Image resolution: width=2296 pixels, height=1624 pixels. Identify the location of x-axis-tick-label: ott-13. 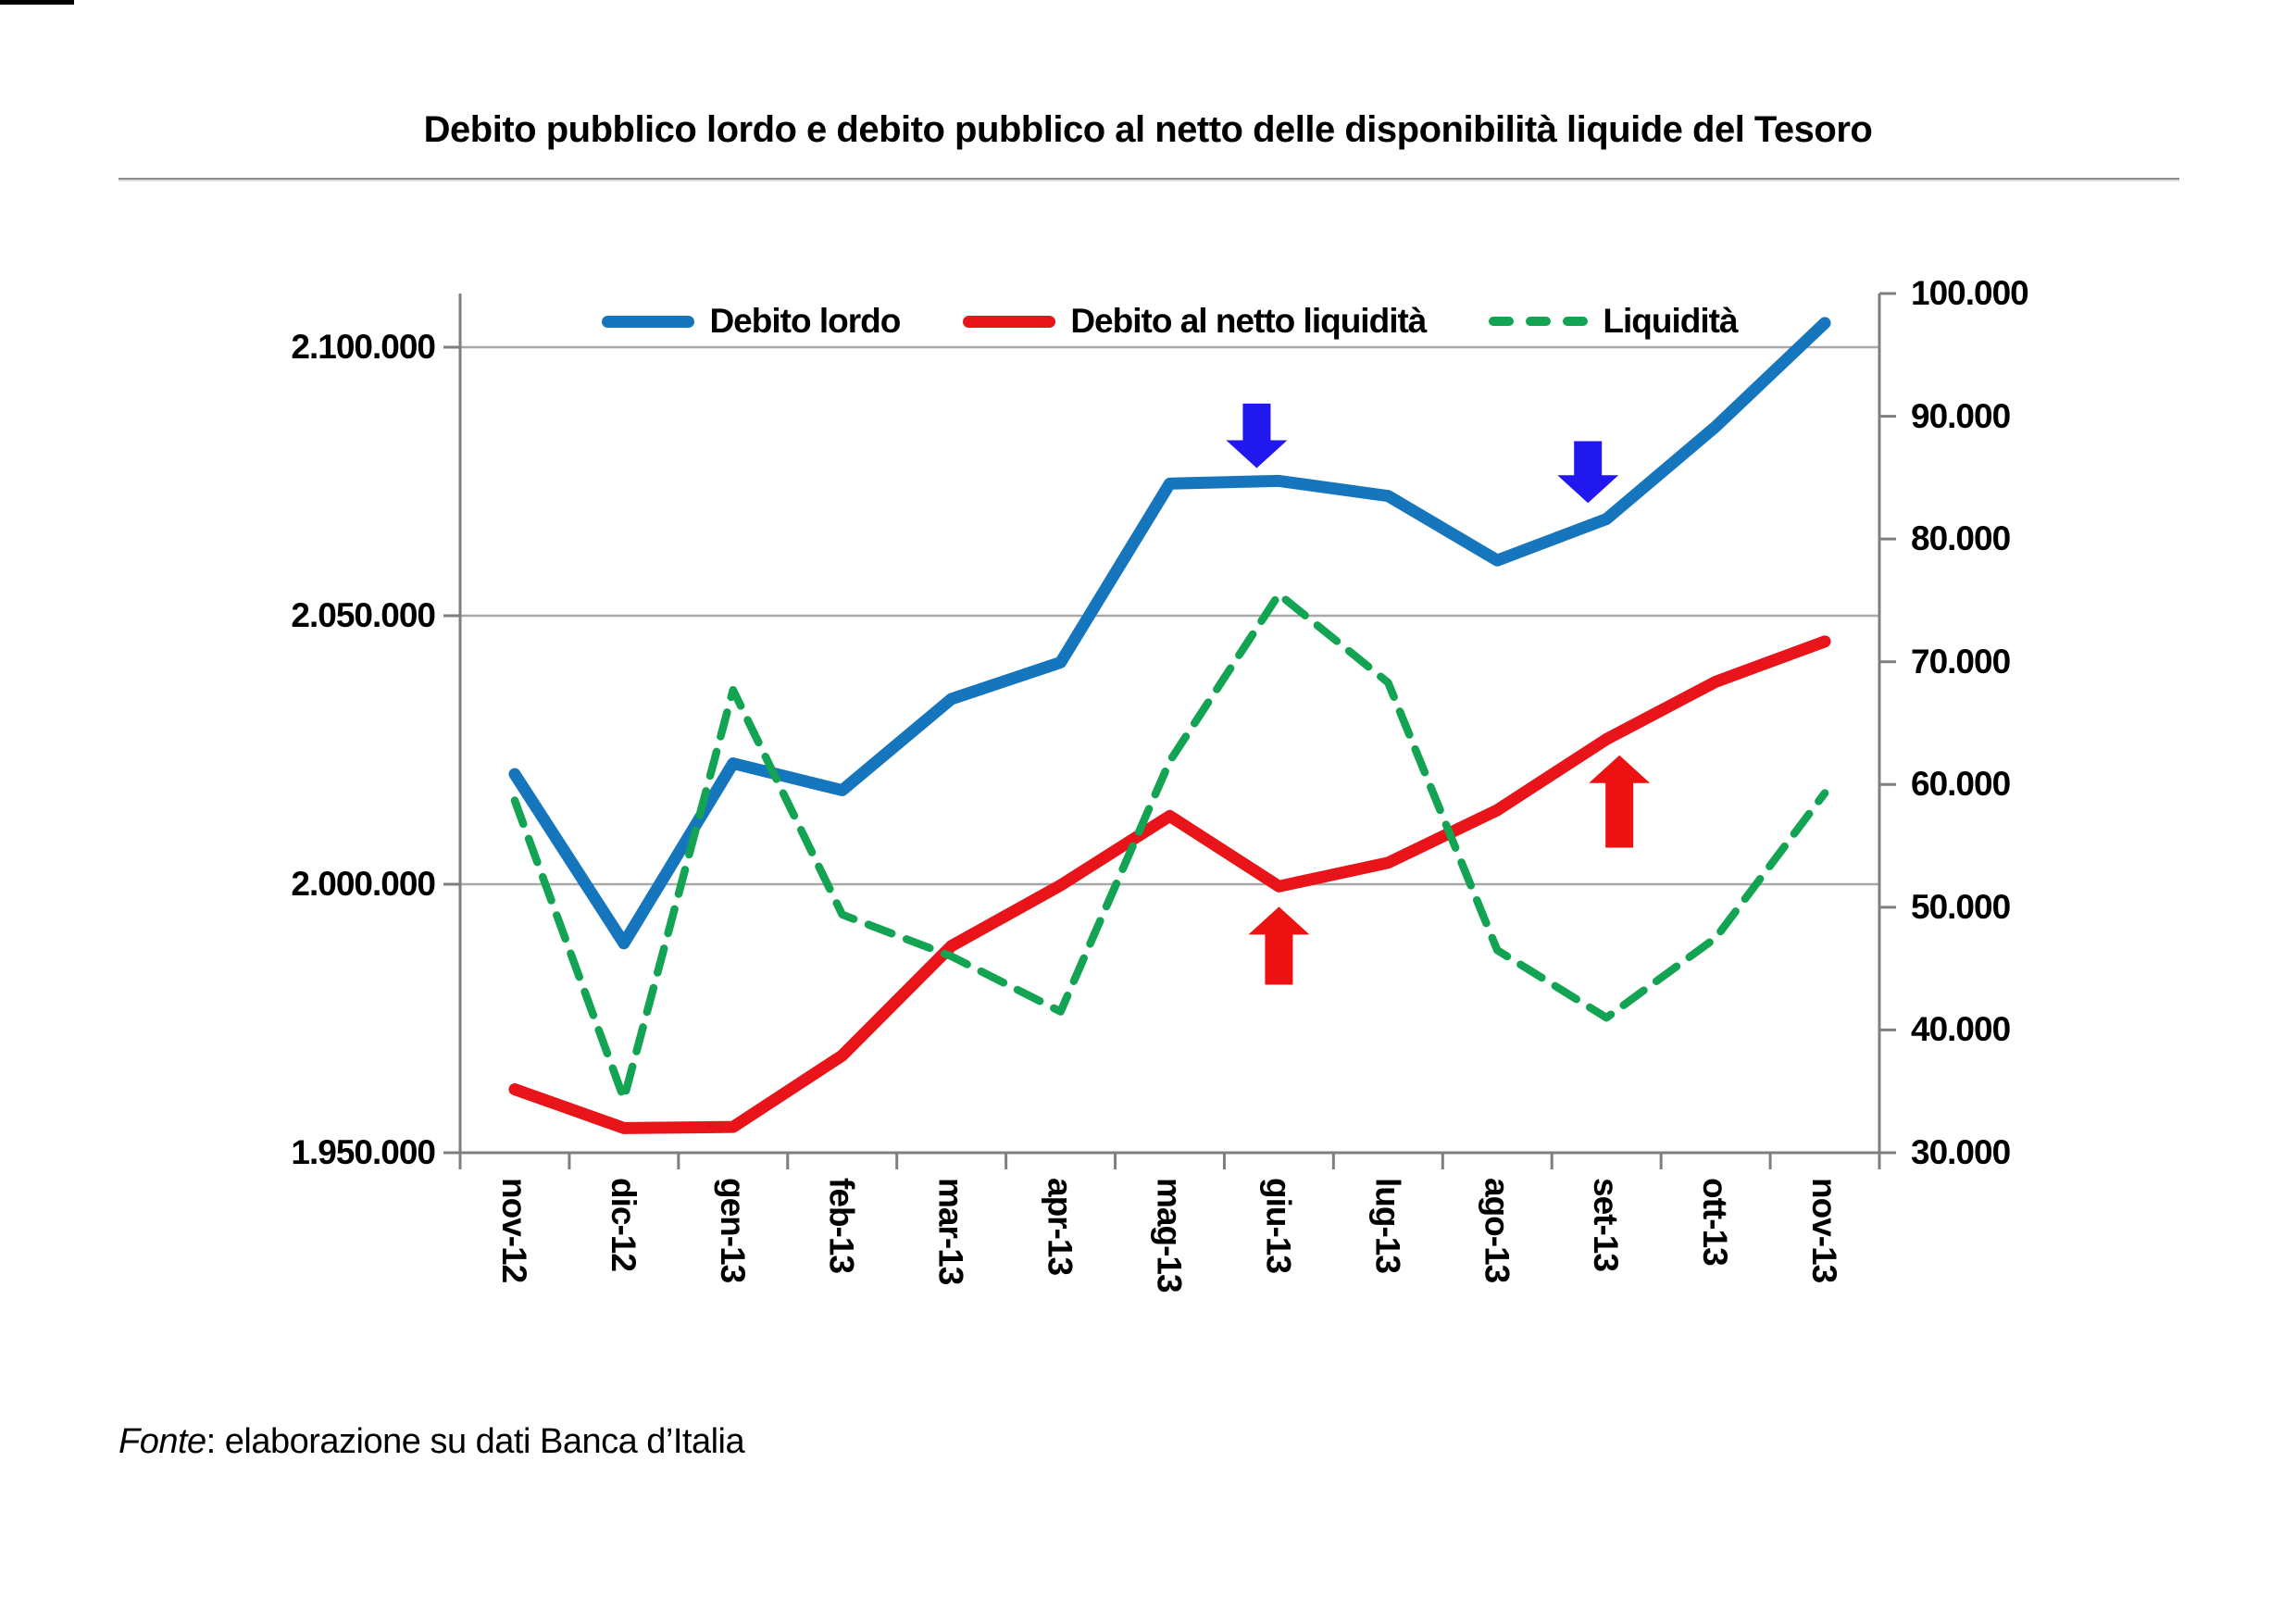
(1715, 1222).